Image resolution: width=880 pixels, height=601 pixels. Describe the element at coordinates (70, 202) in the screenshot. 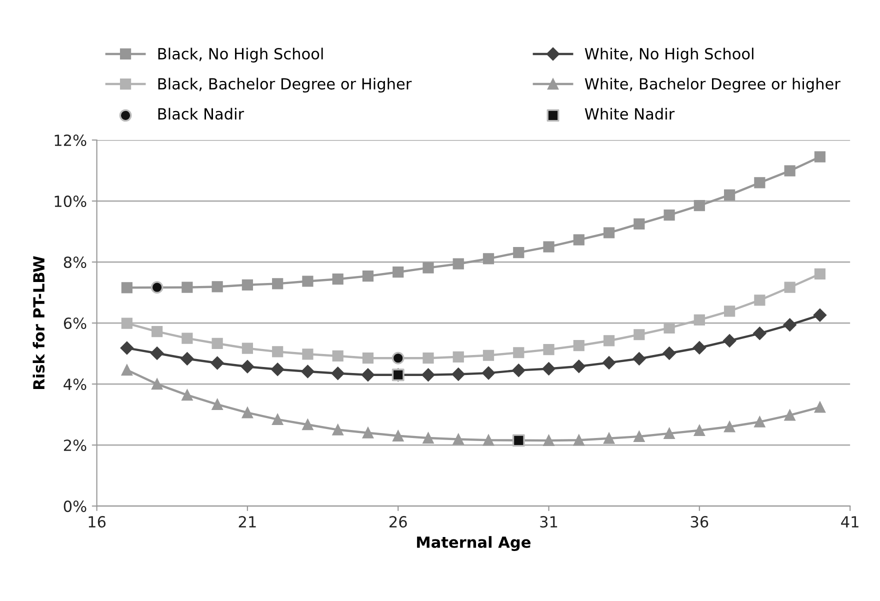

I see `y-tick-label: 10%` at that location.